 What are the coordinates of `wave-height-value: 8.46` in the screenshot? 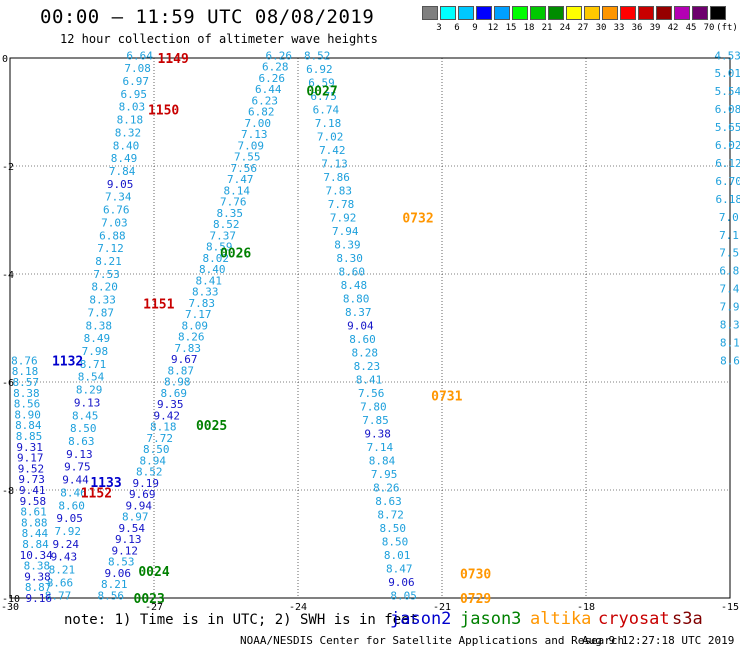 It's located at (73, 492).